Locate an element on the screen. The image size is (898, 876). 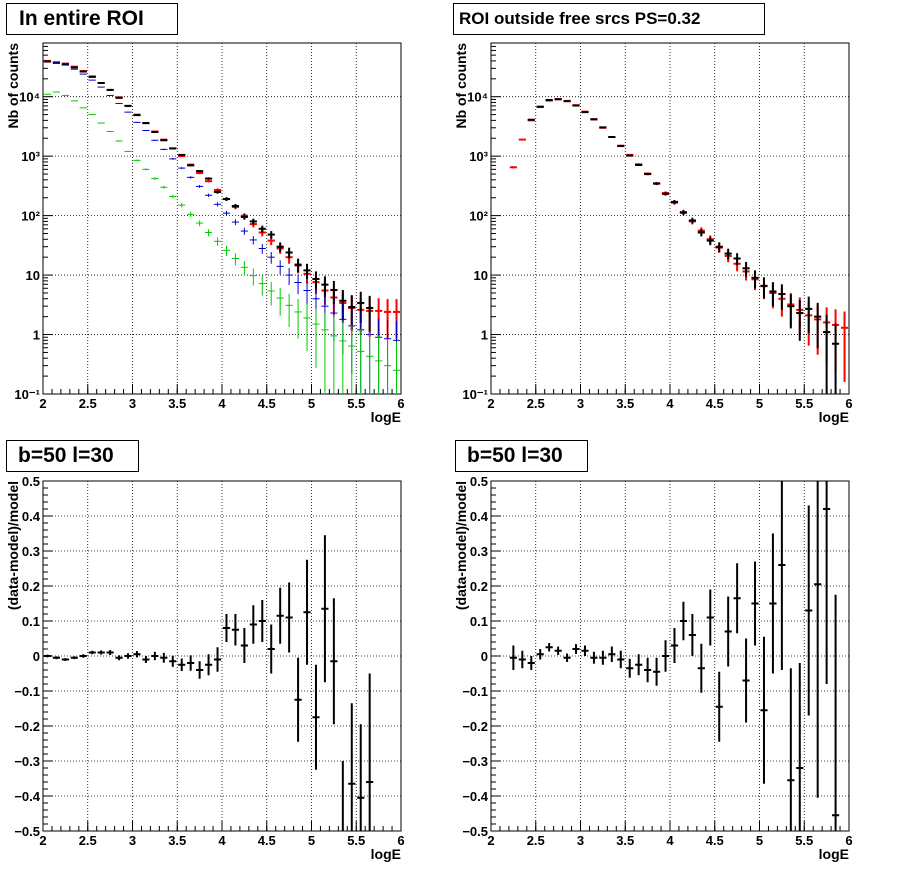
panel-title-residual-left: b=50 l=30 is located at coordinates (72, 456).